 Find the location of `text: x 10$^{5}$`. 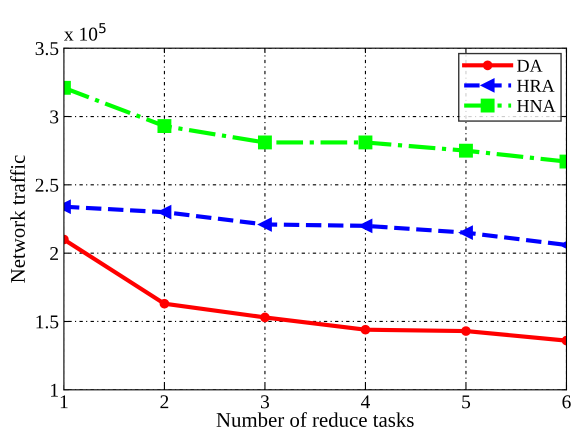

text: x 10$^{5}$ is located at coordinates (85, 32).